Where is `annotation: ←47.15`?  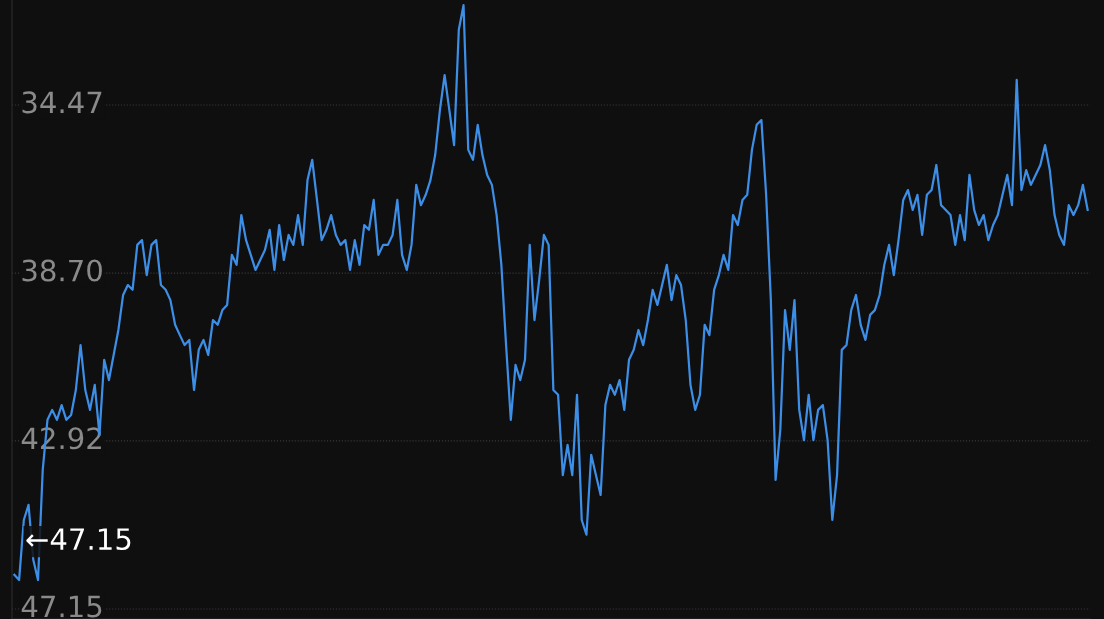
annotation: ←47.15 is located at coordinates (78, 539).